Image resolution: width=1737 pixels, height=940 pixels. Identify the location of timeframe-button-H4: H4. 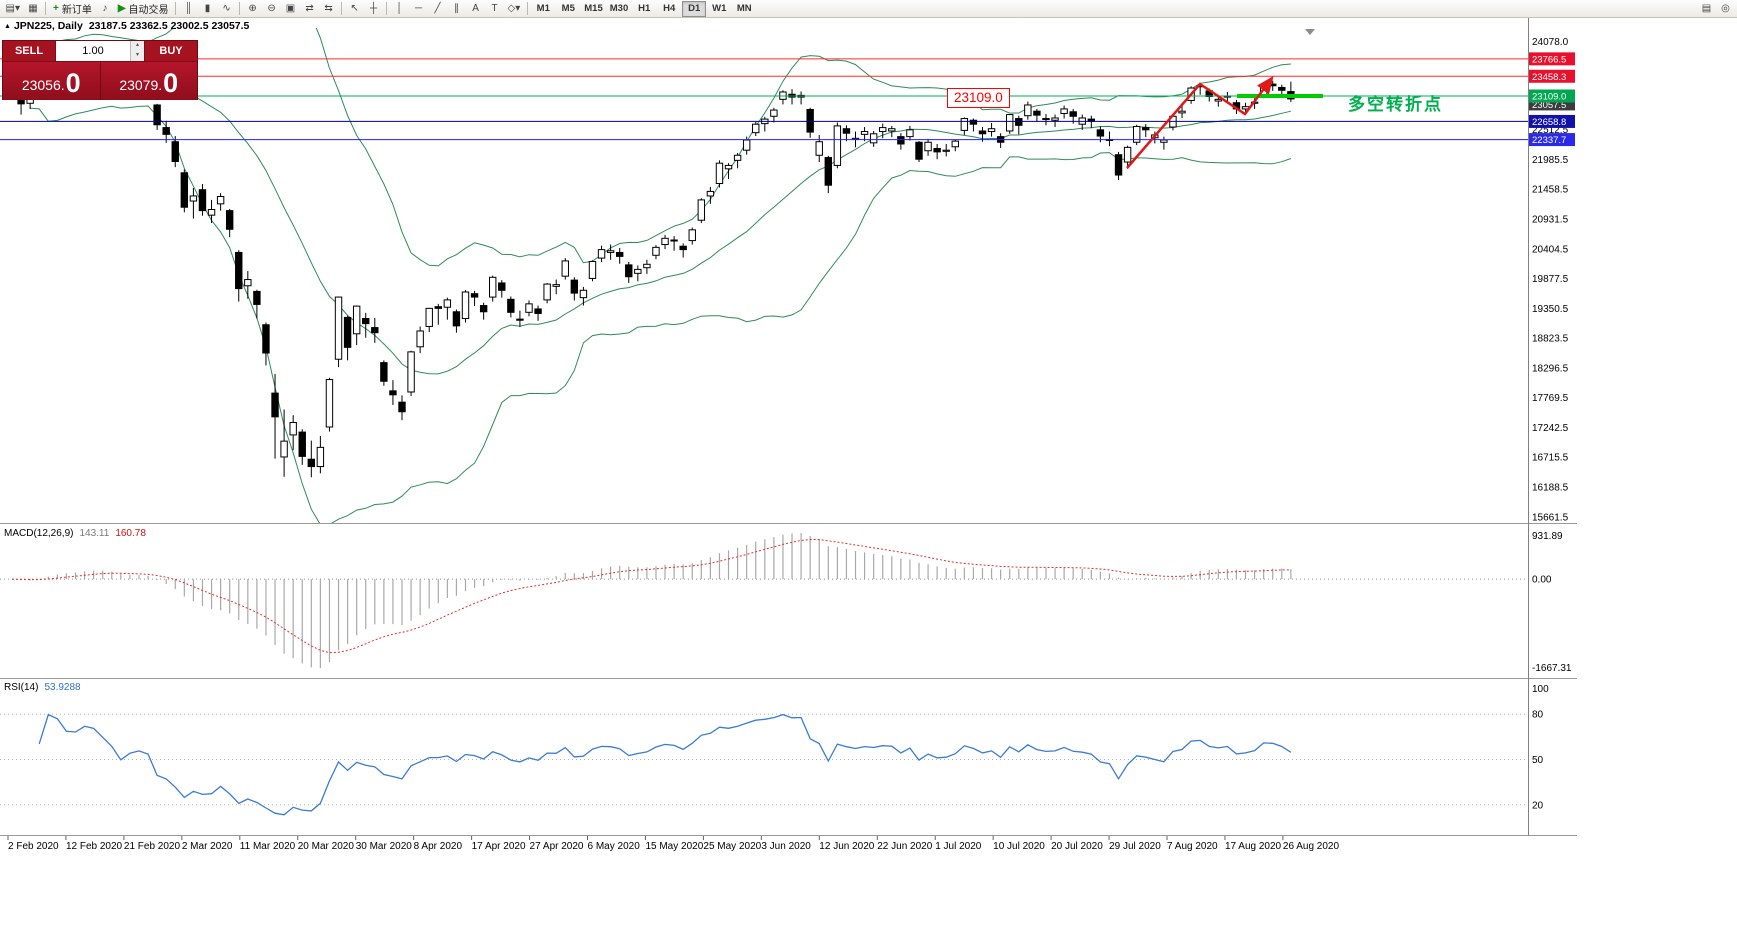
(669, 9).